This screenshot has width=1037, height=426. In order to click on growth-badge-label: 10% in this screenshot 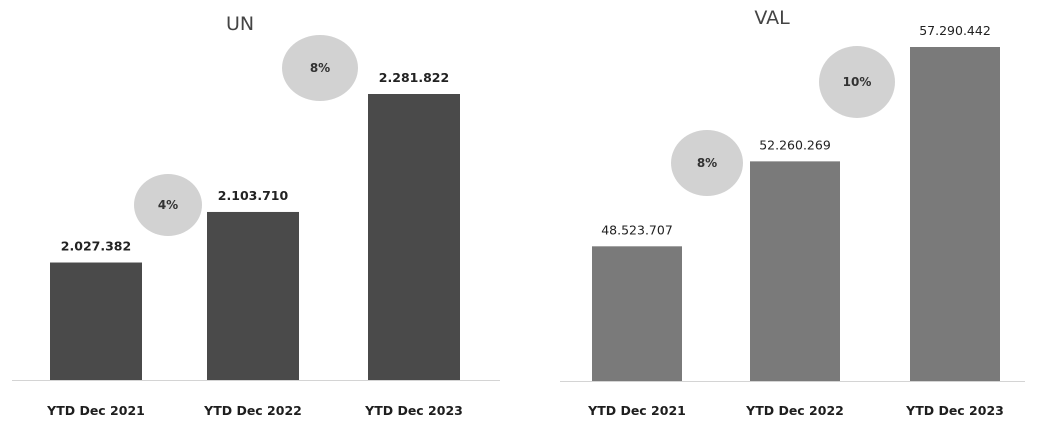, I will do `click(857, 82)`.